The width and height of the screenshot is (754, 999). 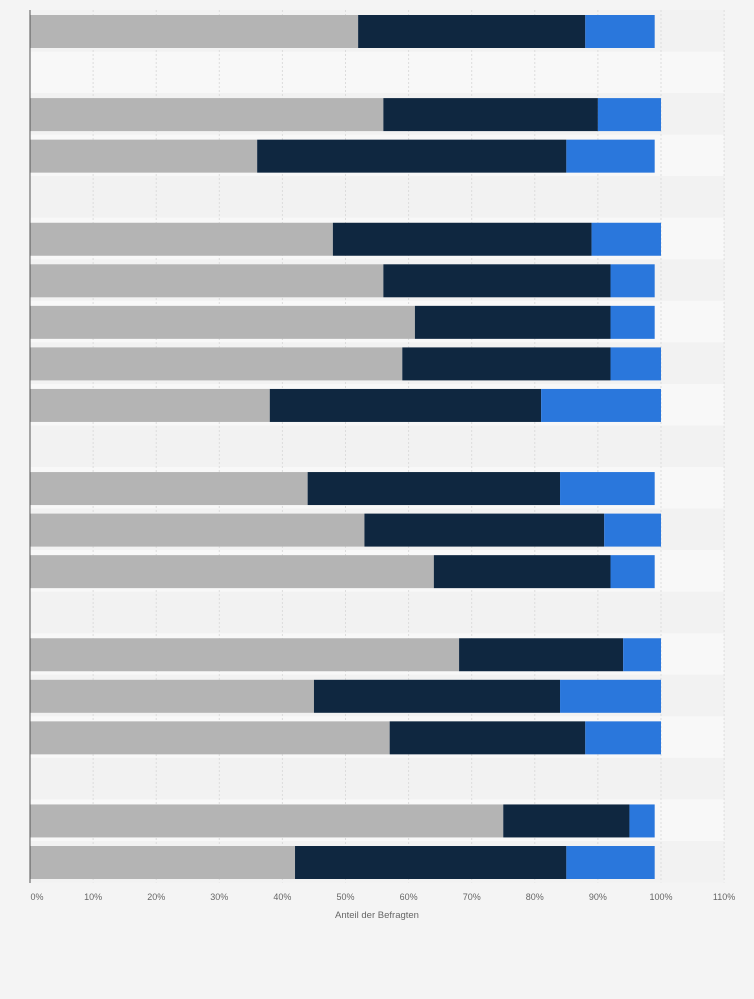 I want to click on x-tick-label: 0%, so click(x=36, y=897).